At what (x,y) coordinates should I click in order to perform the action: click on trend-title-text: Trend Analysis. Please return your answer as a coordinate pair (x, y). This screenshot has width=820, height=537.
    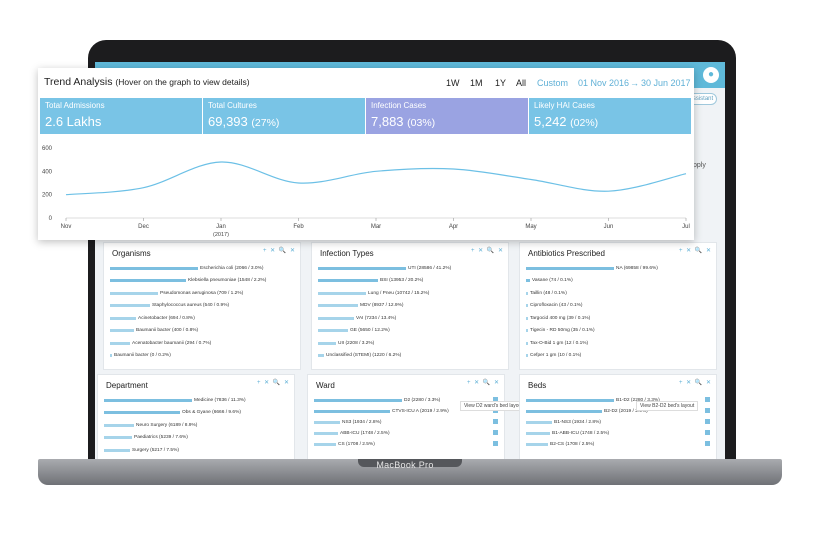
    Looking at the image, I should click on (78, 82).